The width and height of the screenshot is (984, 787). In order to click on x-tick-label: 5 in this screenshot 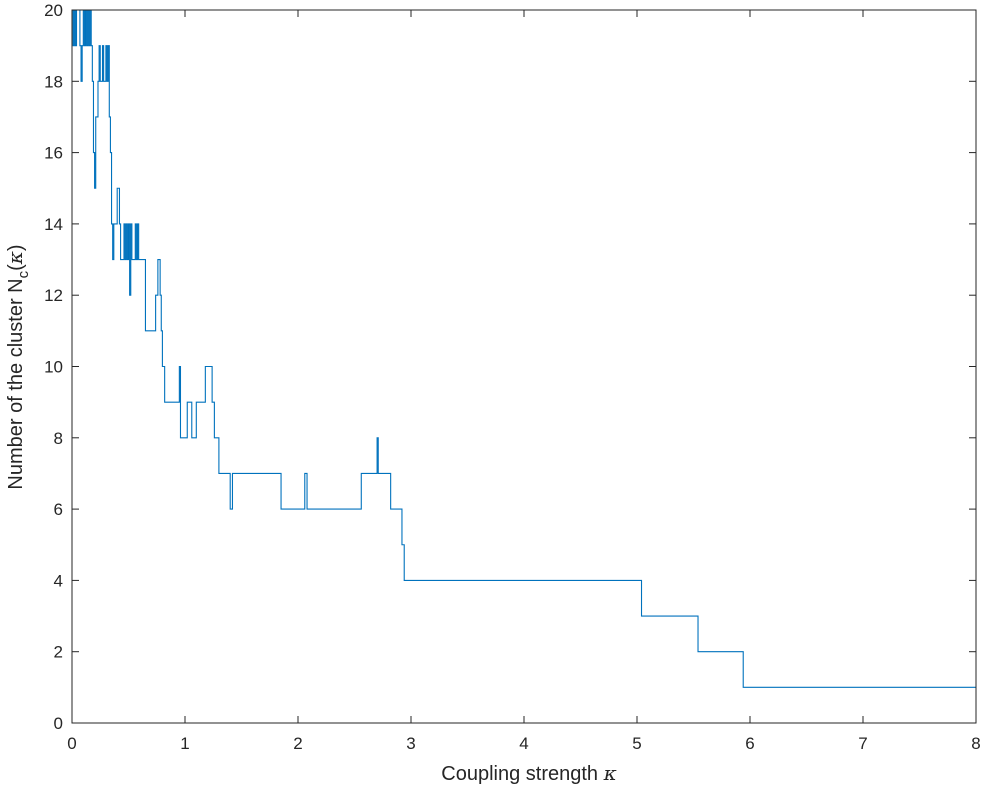, I will do `click(636, 743)`.